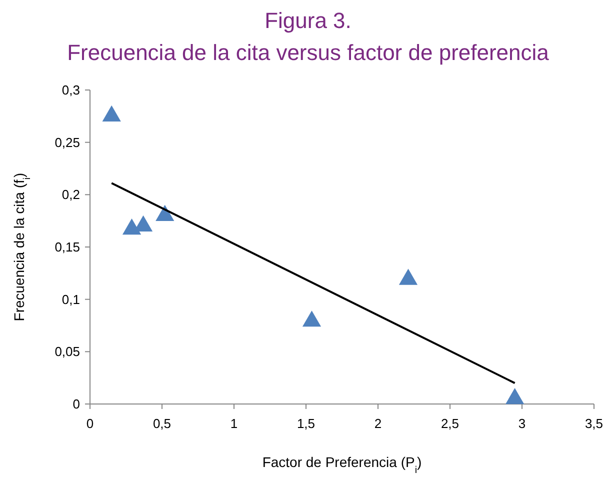 The image size is (616, 477). What do you see at coordinates (308, 20) in the screenshot?
I see `chart-title: Figura 3.` at bounding box center [308, 20].